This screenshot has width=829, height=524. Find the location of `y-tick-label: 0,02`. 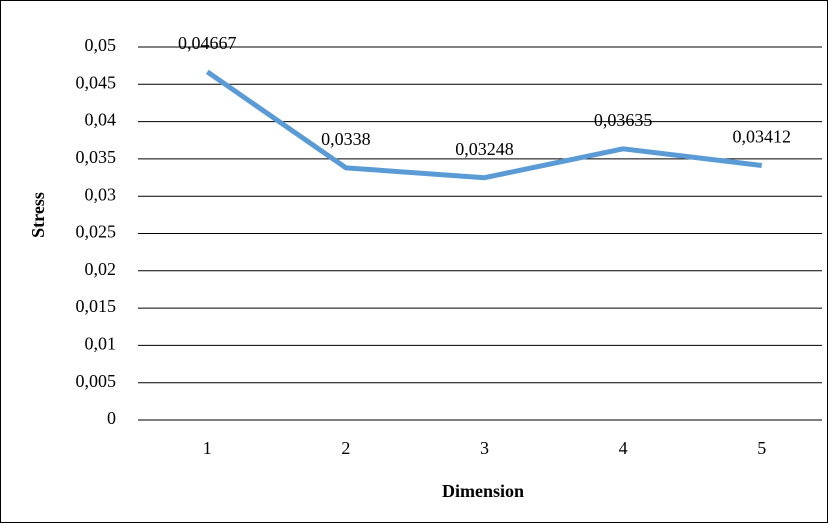

y-tick-label: 0,02 is located at coordinates (101, 269).